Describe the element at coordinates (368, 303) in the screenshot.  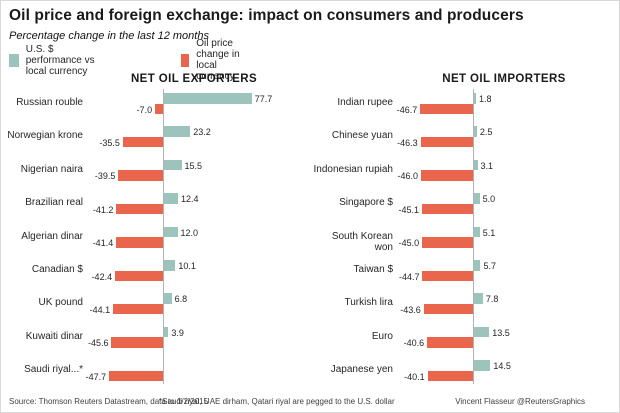
I see `category-label: Turkish lira` at that location.